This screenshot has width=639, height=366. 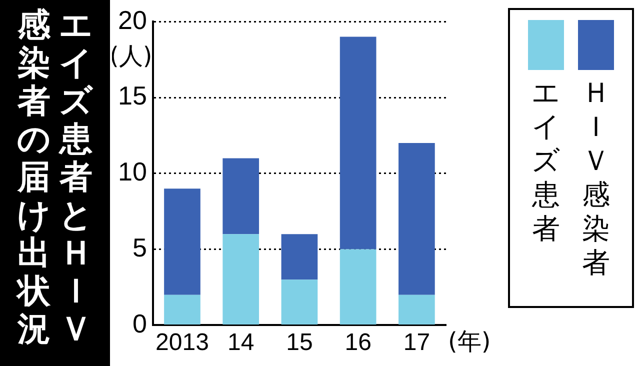 I want to click on y-tick-label: 10, so click(x=132, y=171).